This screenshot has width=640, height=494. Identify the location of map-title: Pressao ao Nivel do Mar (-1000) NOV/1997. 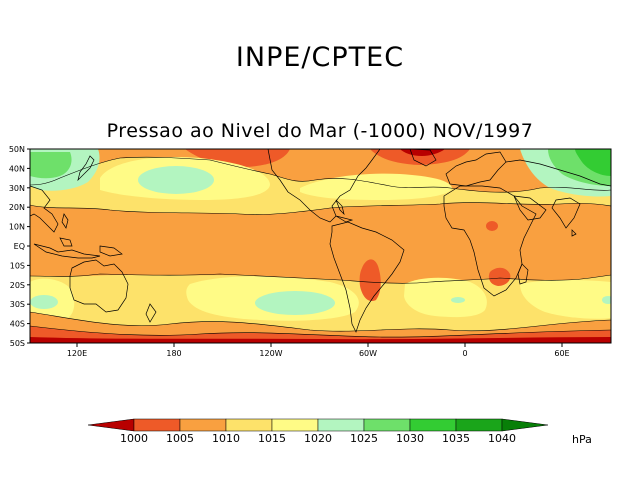
(320, 131).